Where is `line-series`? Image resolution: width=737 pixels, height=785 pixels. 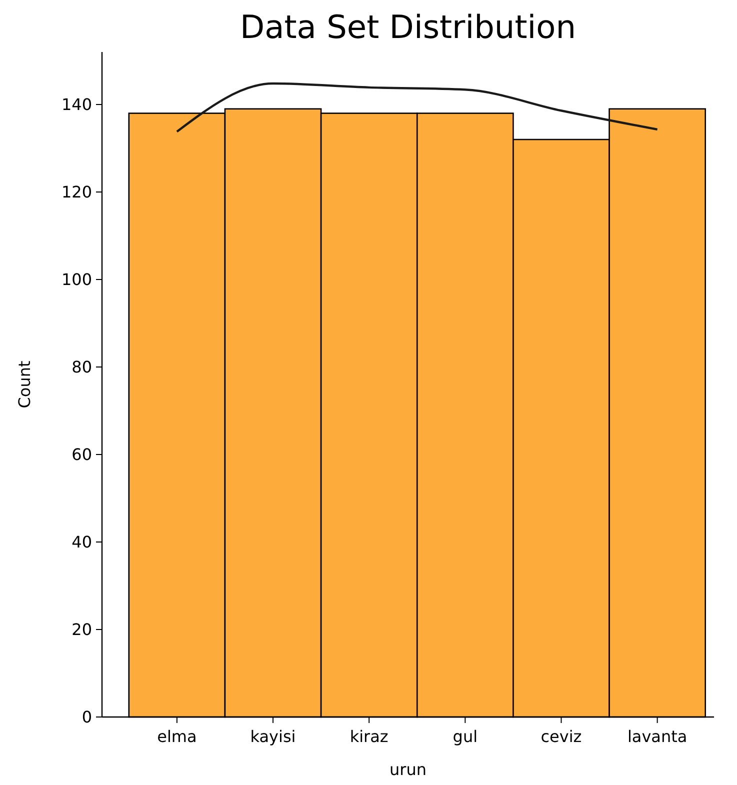
line-series is located at coordinates (417, 107).